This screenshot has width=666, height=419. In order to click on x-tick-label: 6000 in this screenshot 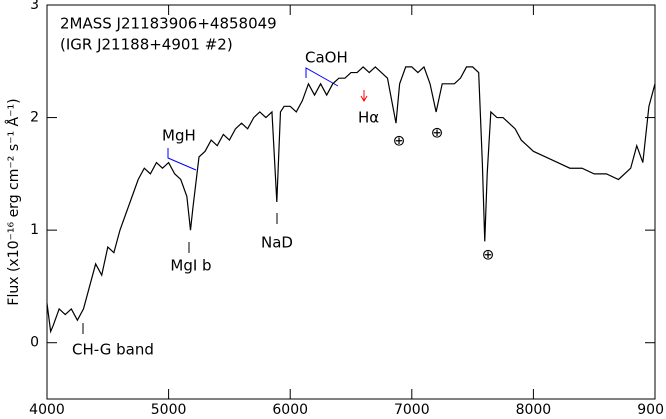, I will do `click(290, 410)`.